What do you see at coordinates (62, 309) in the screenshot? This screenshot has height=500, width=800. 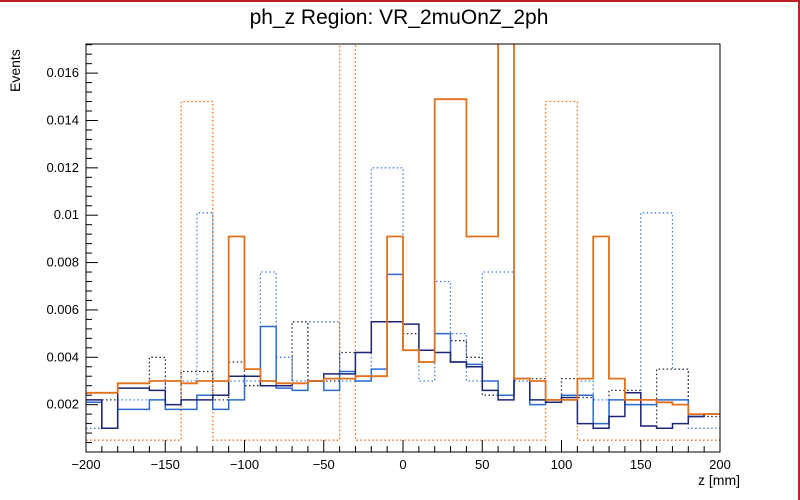 I see `svg-text: 0.006` at bounding box center [62, 309].